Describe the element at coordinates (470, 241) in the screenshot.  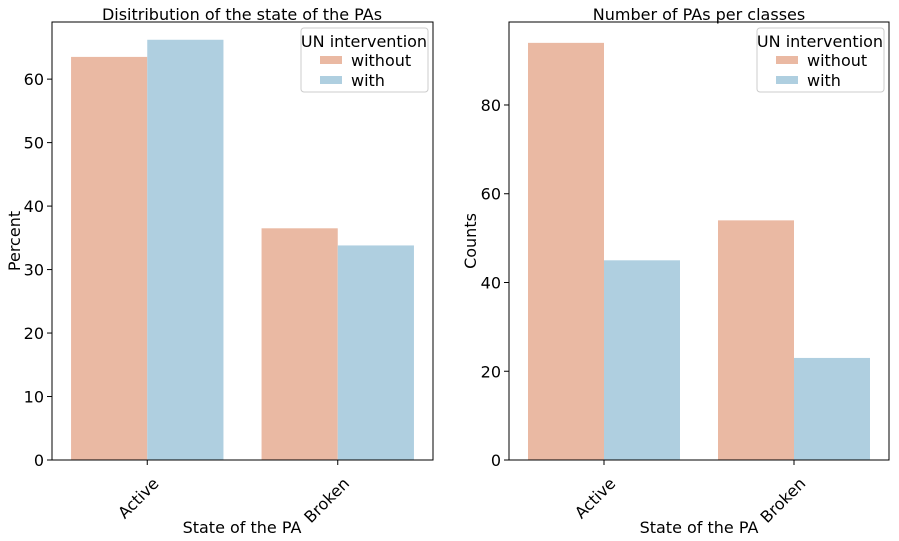
I see `y-axis-label: Counts` at that location.